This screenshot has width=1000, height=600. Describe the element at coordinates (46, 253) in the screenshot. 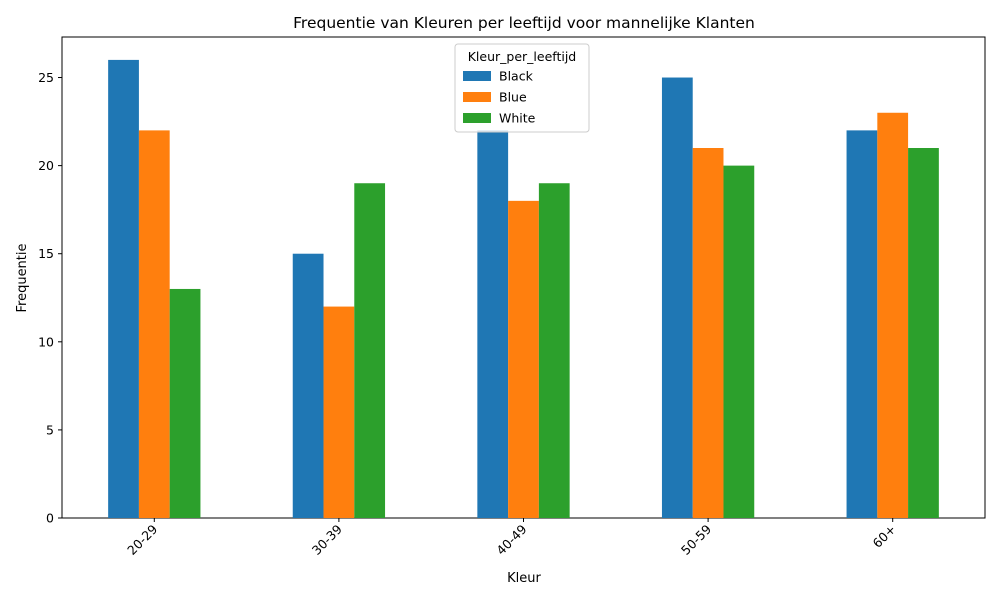

I see `y-tick-label: 15` at that location.